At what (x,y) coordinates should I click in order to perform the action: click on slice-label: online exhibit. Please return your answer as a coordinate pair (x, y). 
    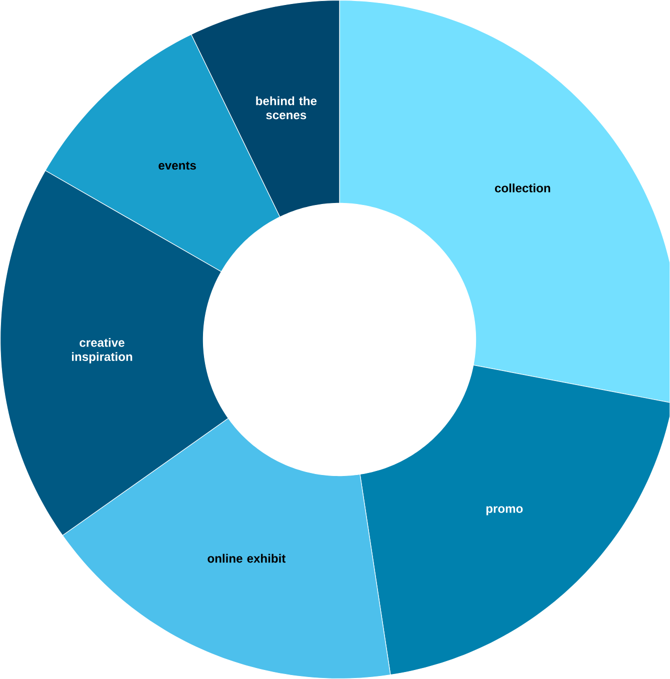
    Looking at the image, I should click on (247, 558).